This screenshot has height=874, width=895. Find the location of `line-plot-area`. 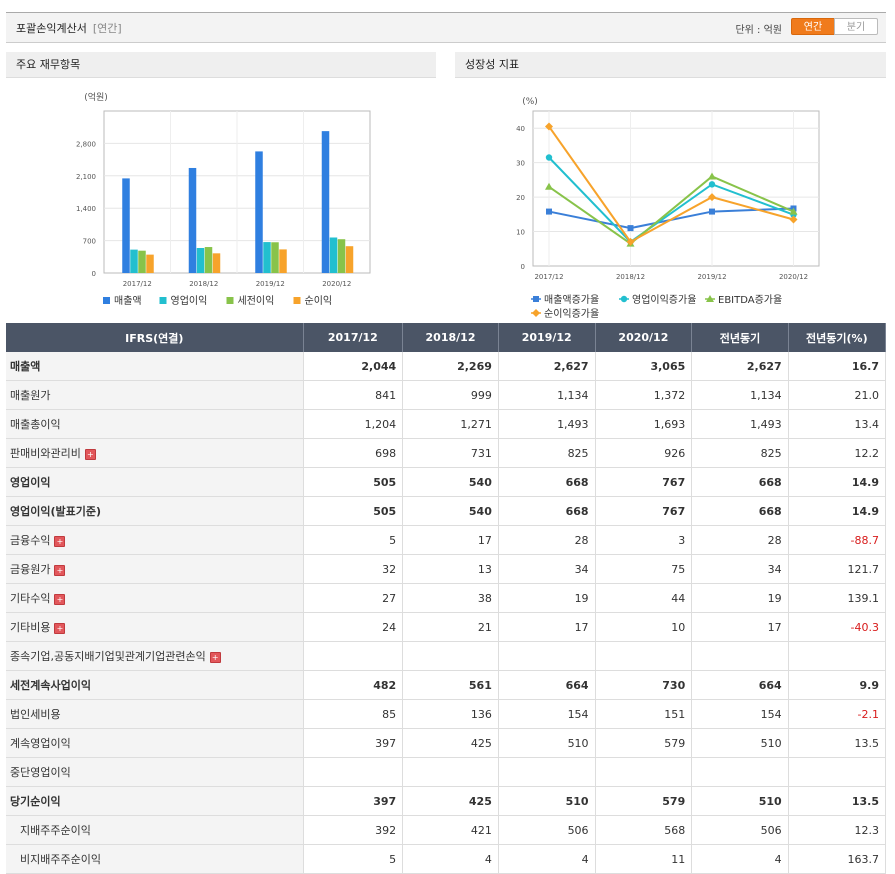

line-plot-area is located at coordinates (676, 188).